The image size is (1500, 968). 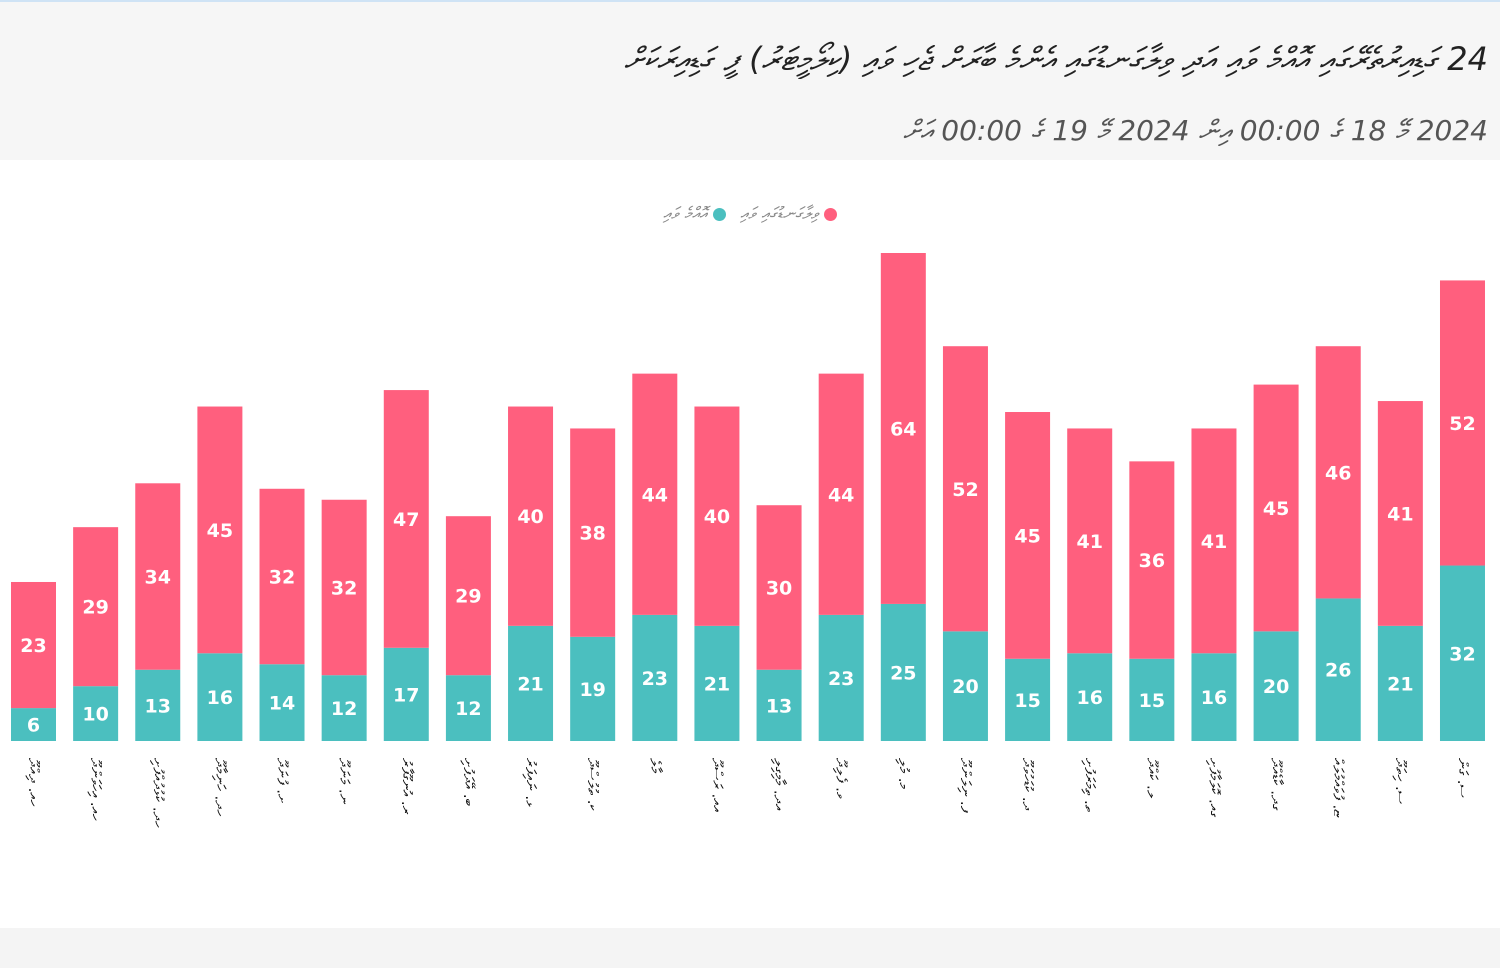 What do you see at coordinates (655, 766) in the screenshot?
I see `x-tick-label: މާލެ` at bounding box center [655, 766].